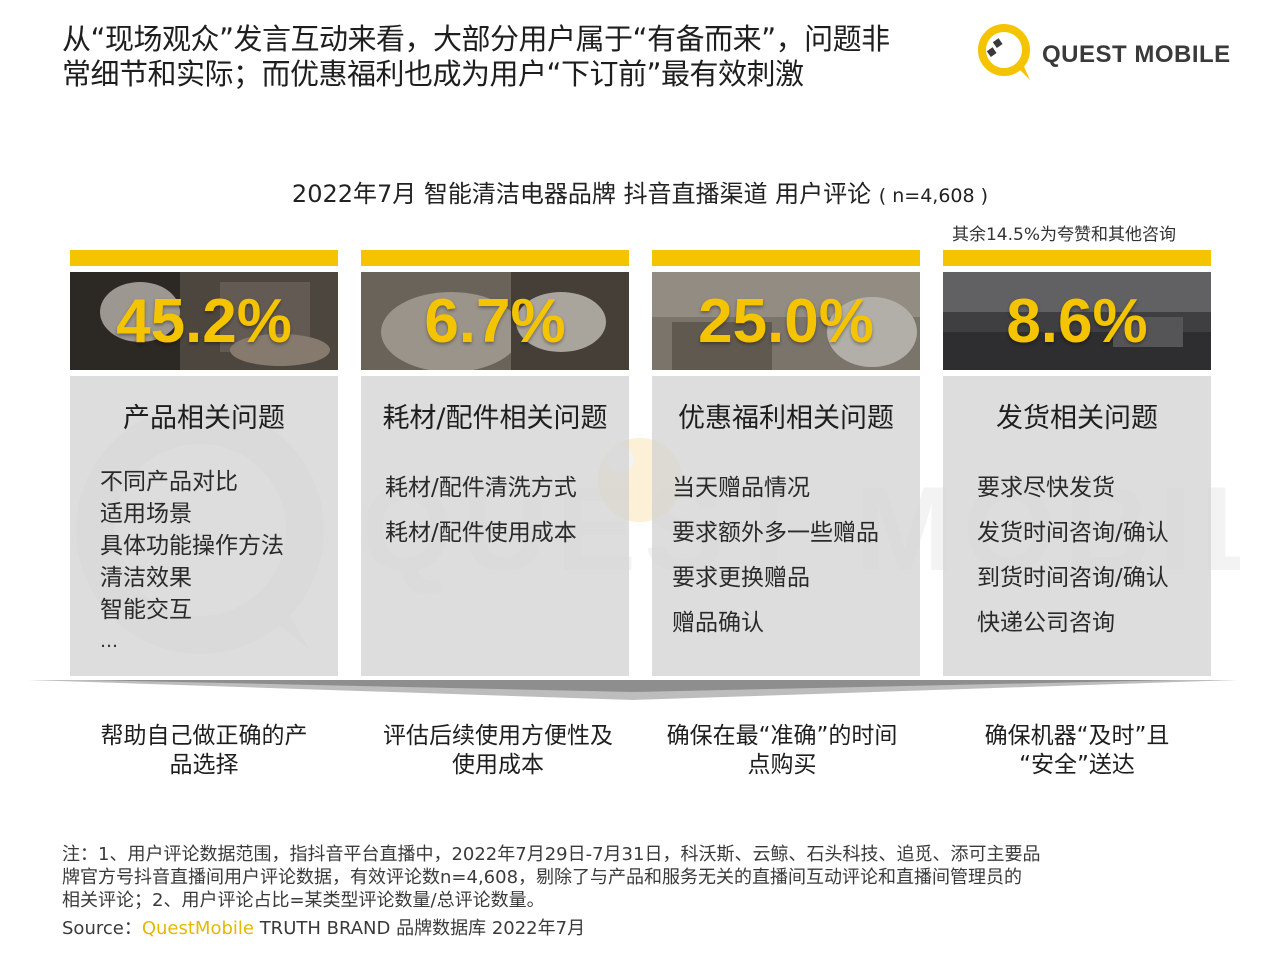  What do you see at coordinates (1077, 751) in the screenshot?
I see `outcome-text: 确保机器“及时”且 “安全”送达` at bounding box center [1077, 751].